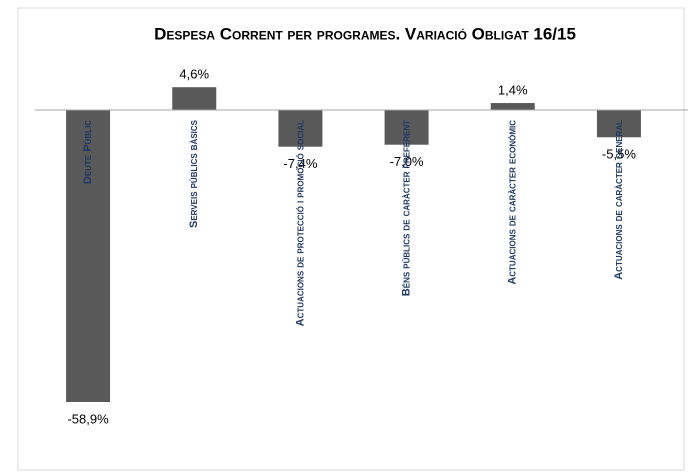  What do you see at coordinates (88, 152) in the screenshot?
I see `category-label: Deute Públic` at bounding box center [88, 152].